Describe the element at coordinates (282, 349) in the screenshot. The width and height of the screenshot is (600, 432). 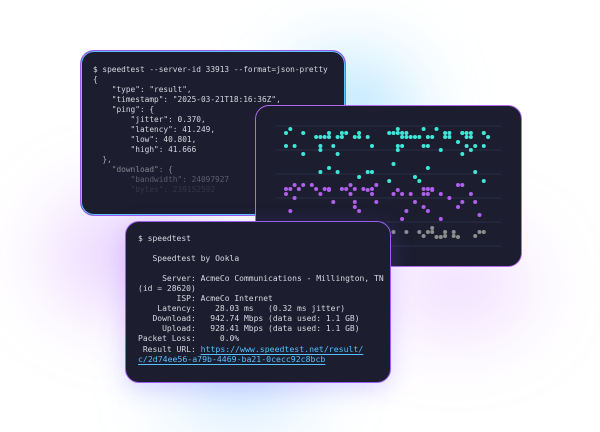
I see `result-url-link: https://www.speedtest.net/result/` at that location.